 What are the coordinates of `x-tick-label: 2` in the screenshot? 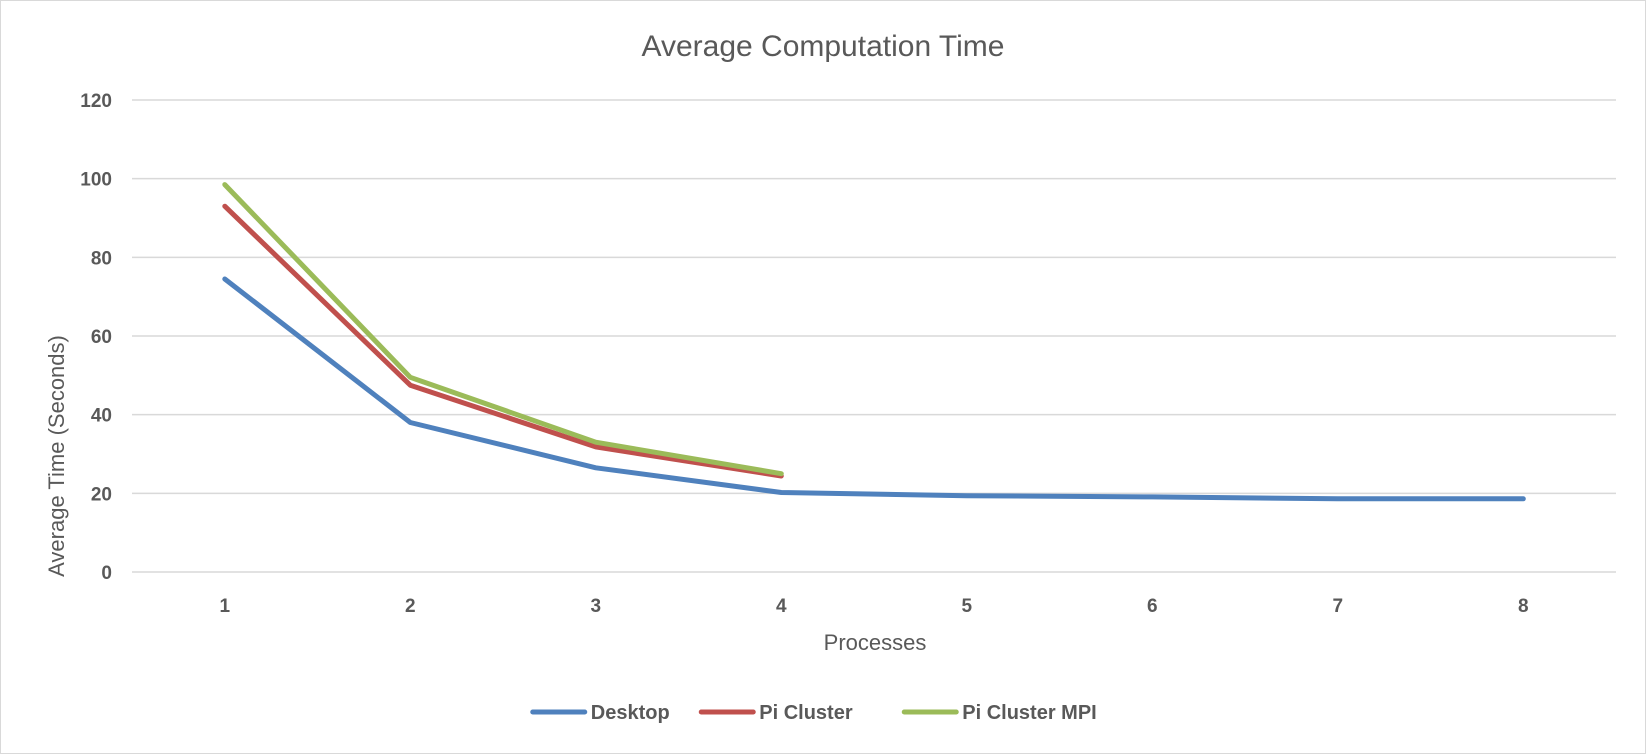 It's located at (410, 606).